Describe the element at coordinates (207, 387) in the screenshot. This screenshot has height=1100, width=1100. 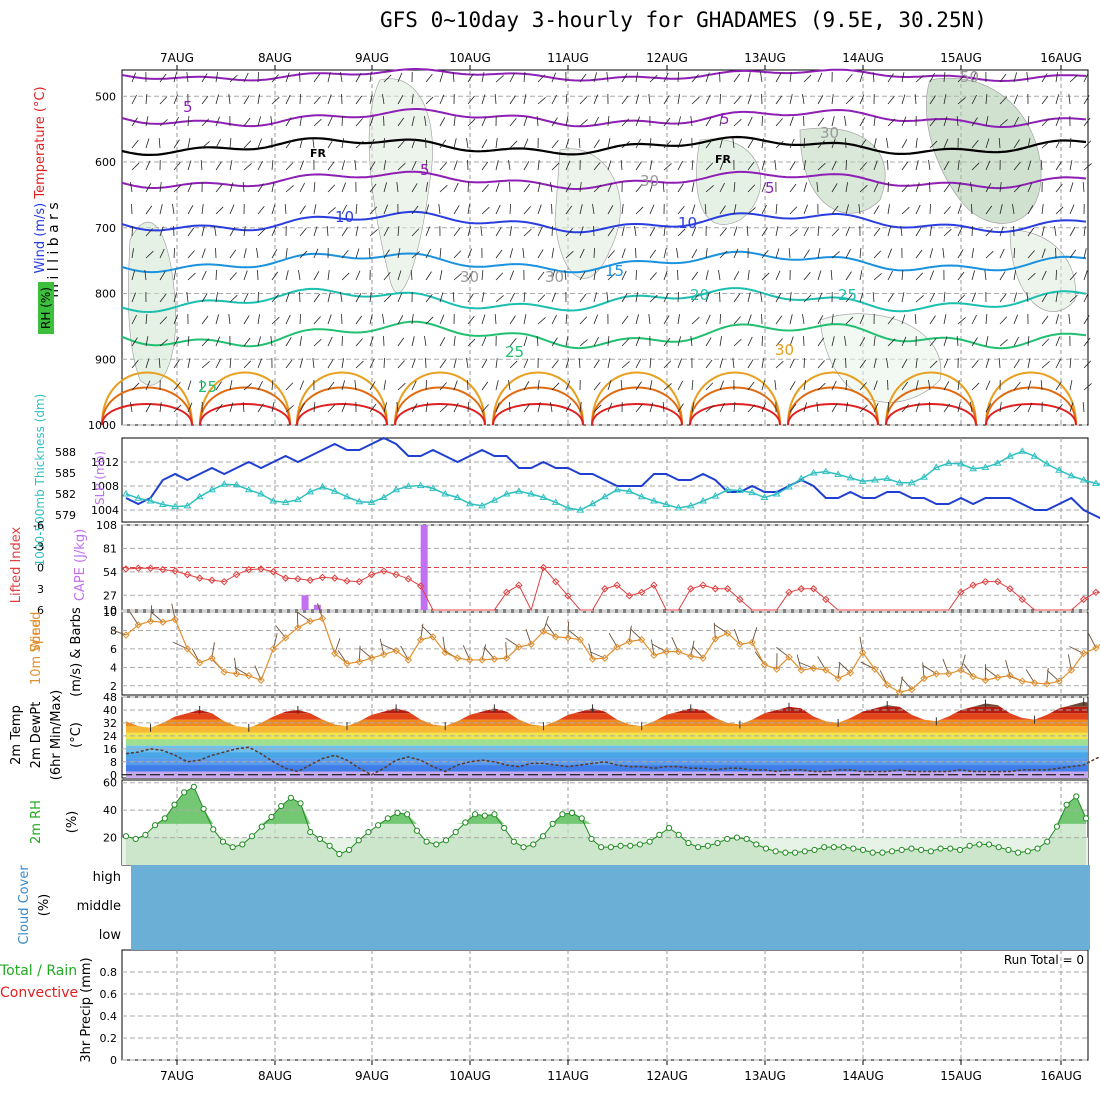
I see `contour-label: 25` at that location.